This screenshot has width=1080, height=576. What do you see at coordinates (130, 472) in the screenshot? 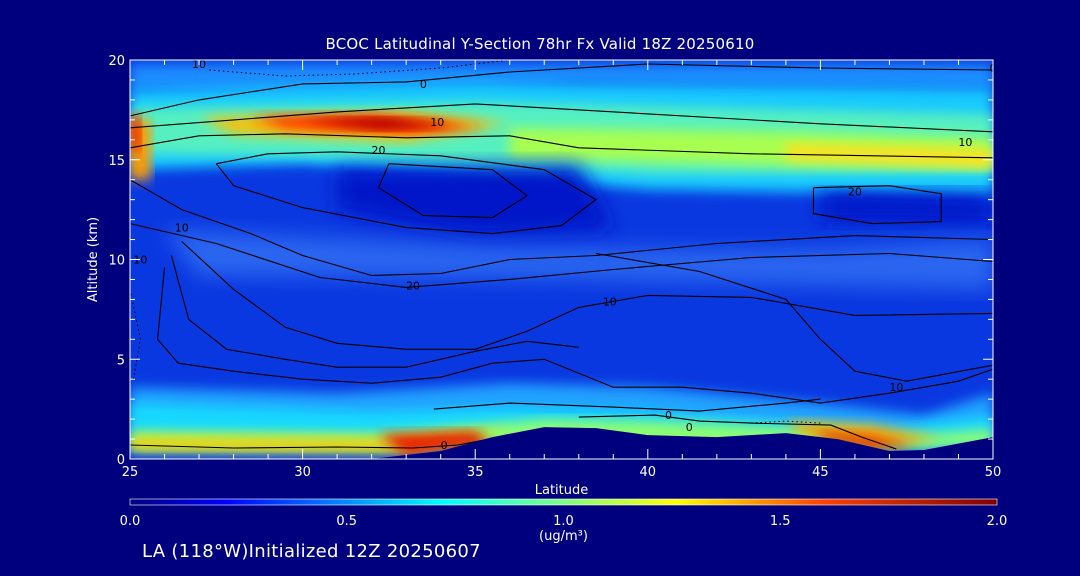
I see `x-tick-label: 25` at bounding box center [130, 472].